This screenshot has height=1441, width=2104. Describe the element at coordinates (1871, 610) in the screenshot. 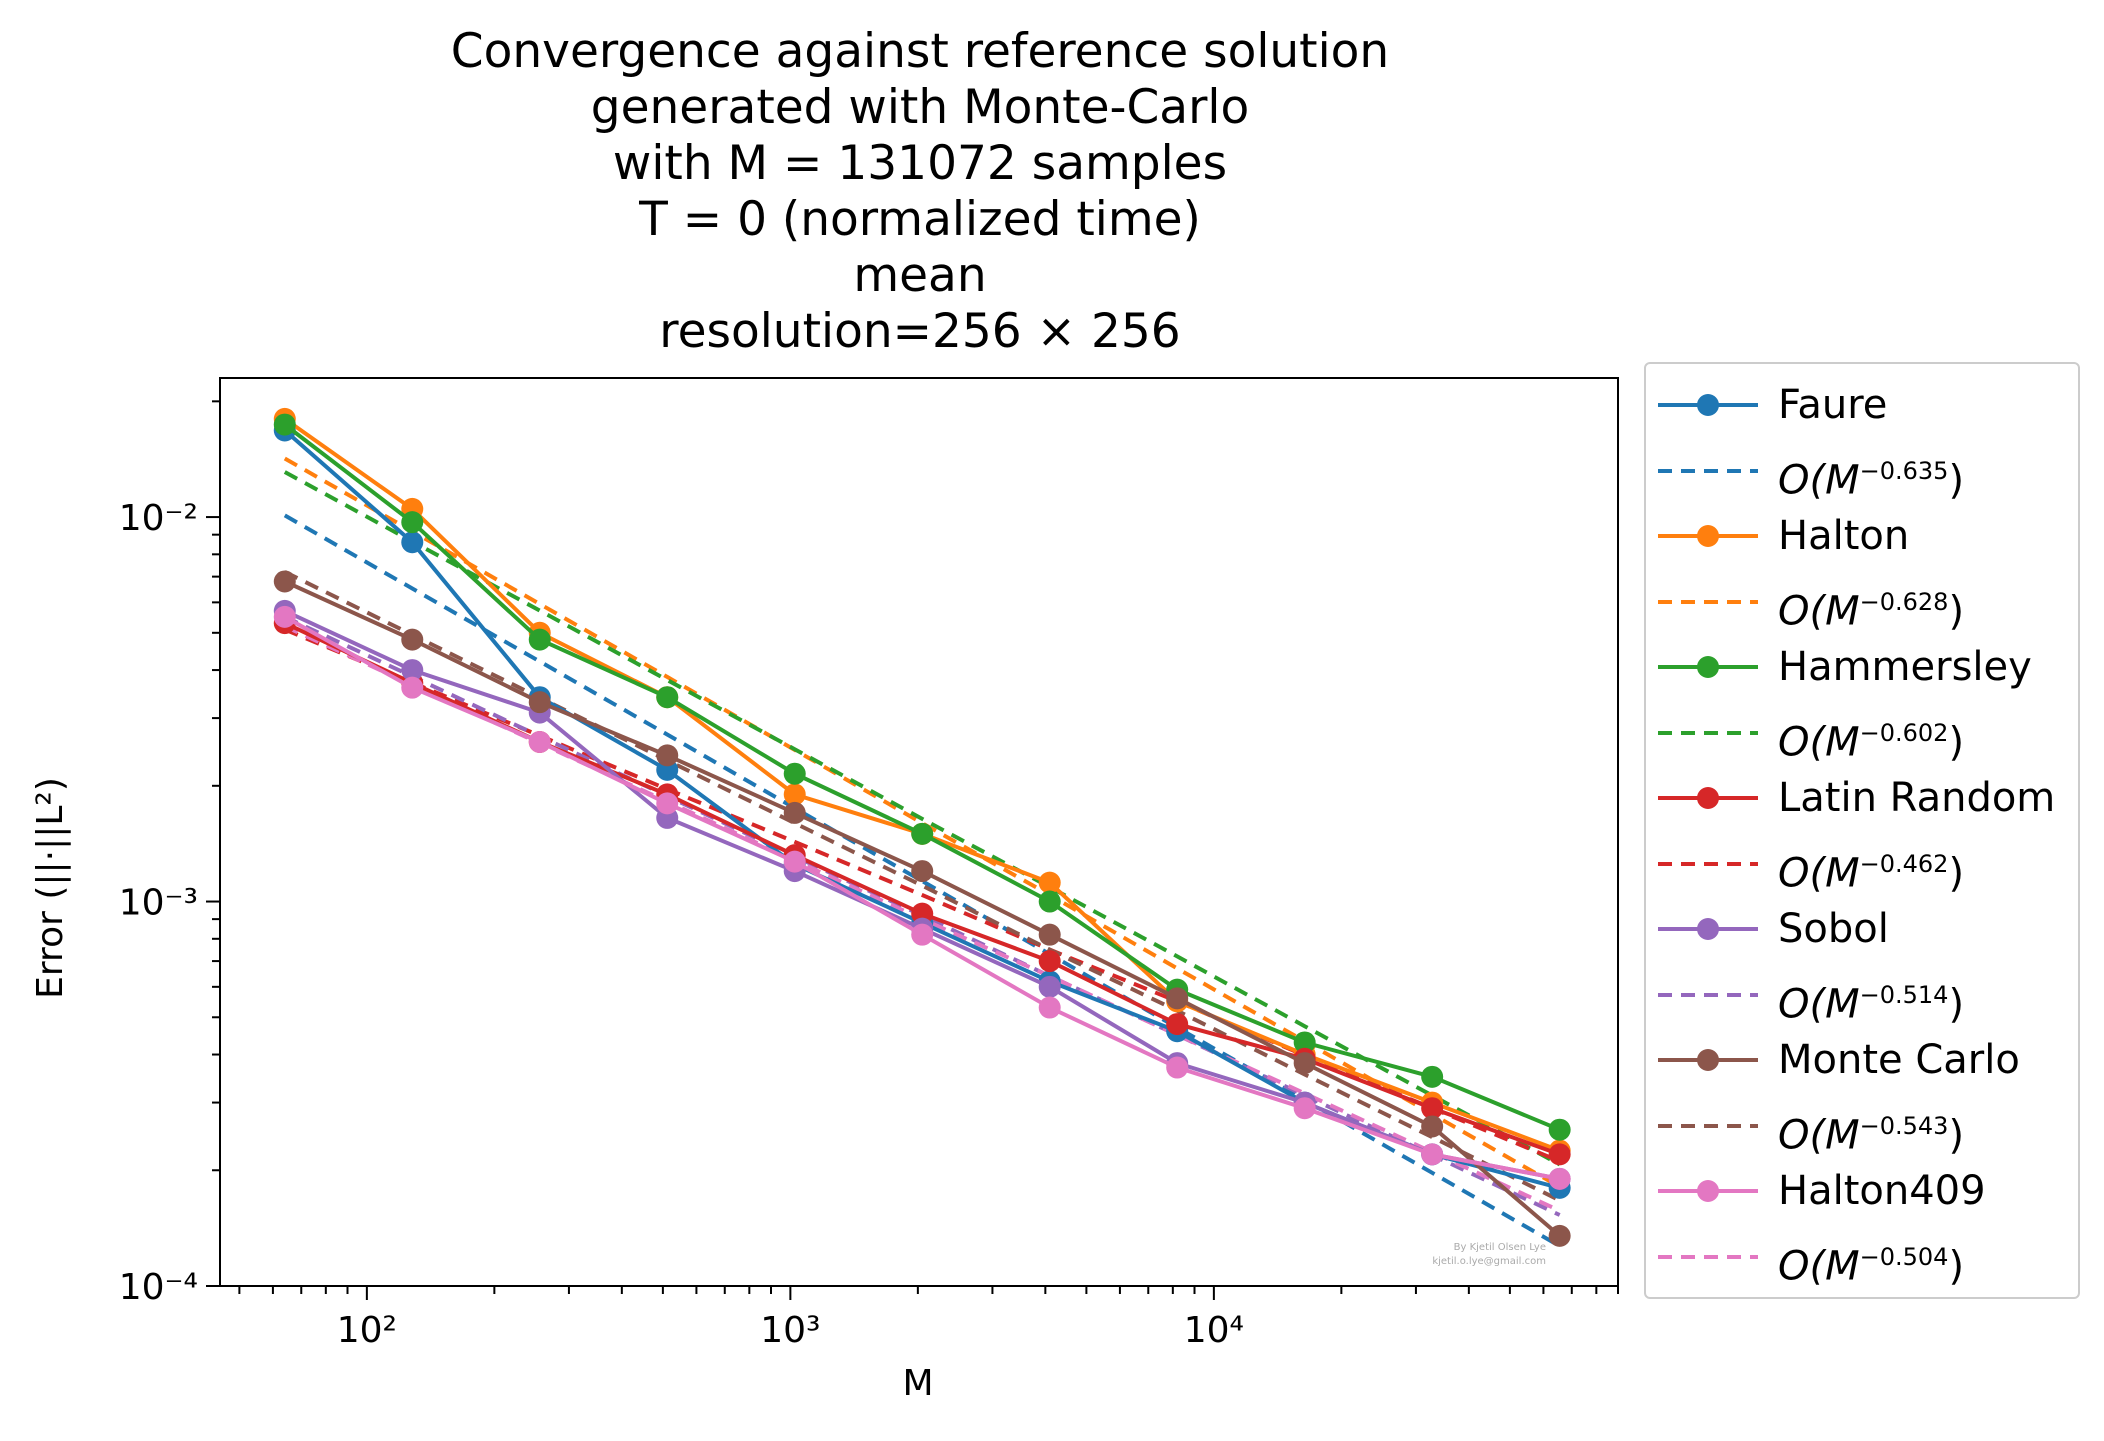

I see `legend-label: O(M−0.628)` at that location.